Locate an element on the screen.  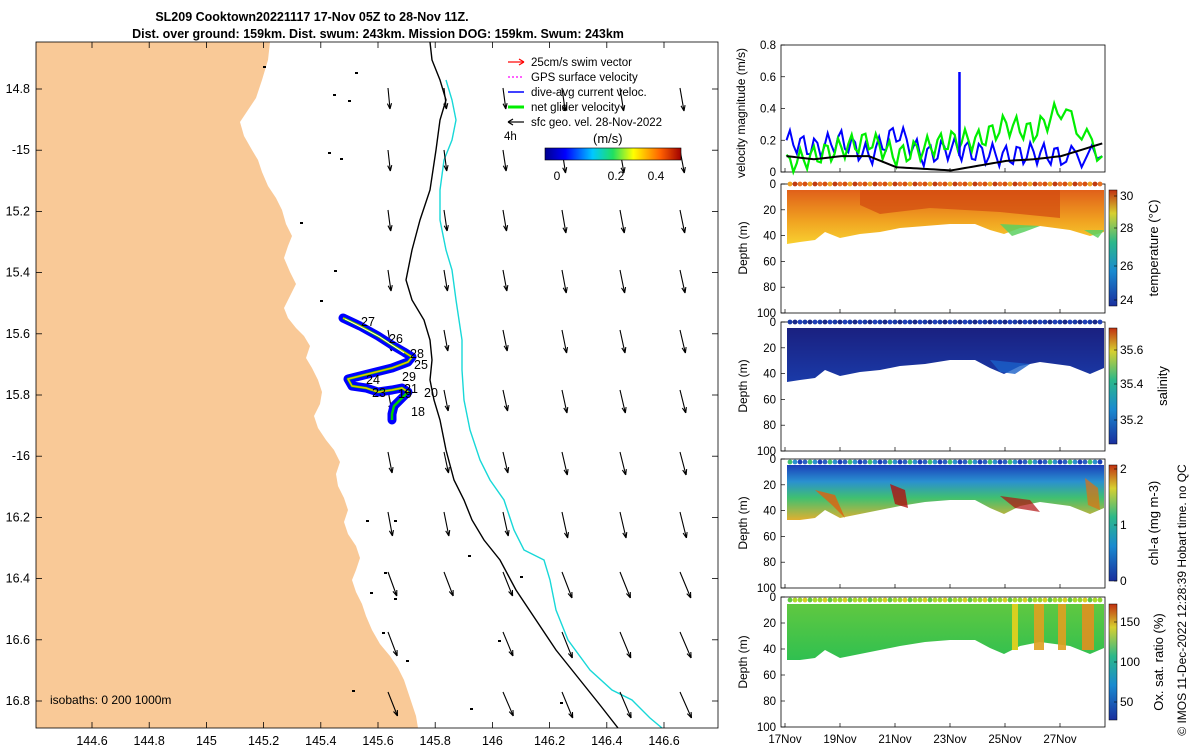
lon-tick-label: 146 is located at coordinates (492, 741).